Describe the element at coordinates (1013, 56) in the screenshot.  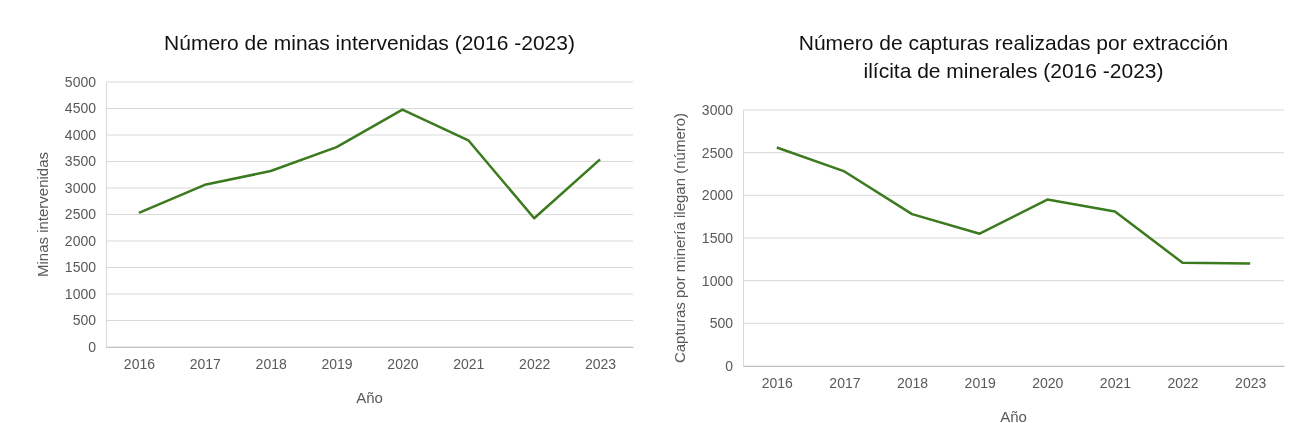
I see `chart-title: Número de capturas realizadas por extracción ilícita de minerales (2016 -2023)` at that location.